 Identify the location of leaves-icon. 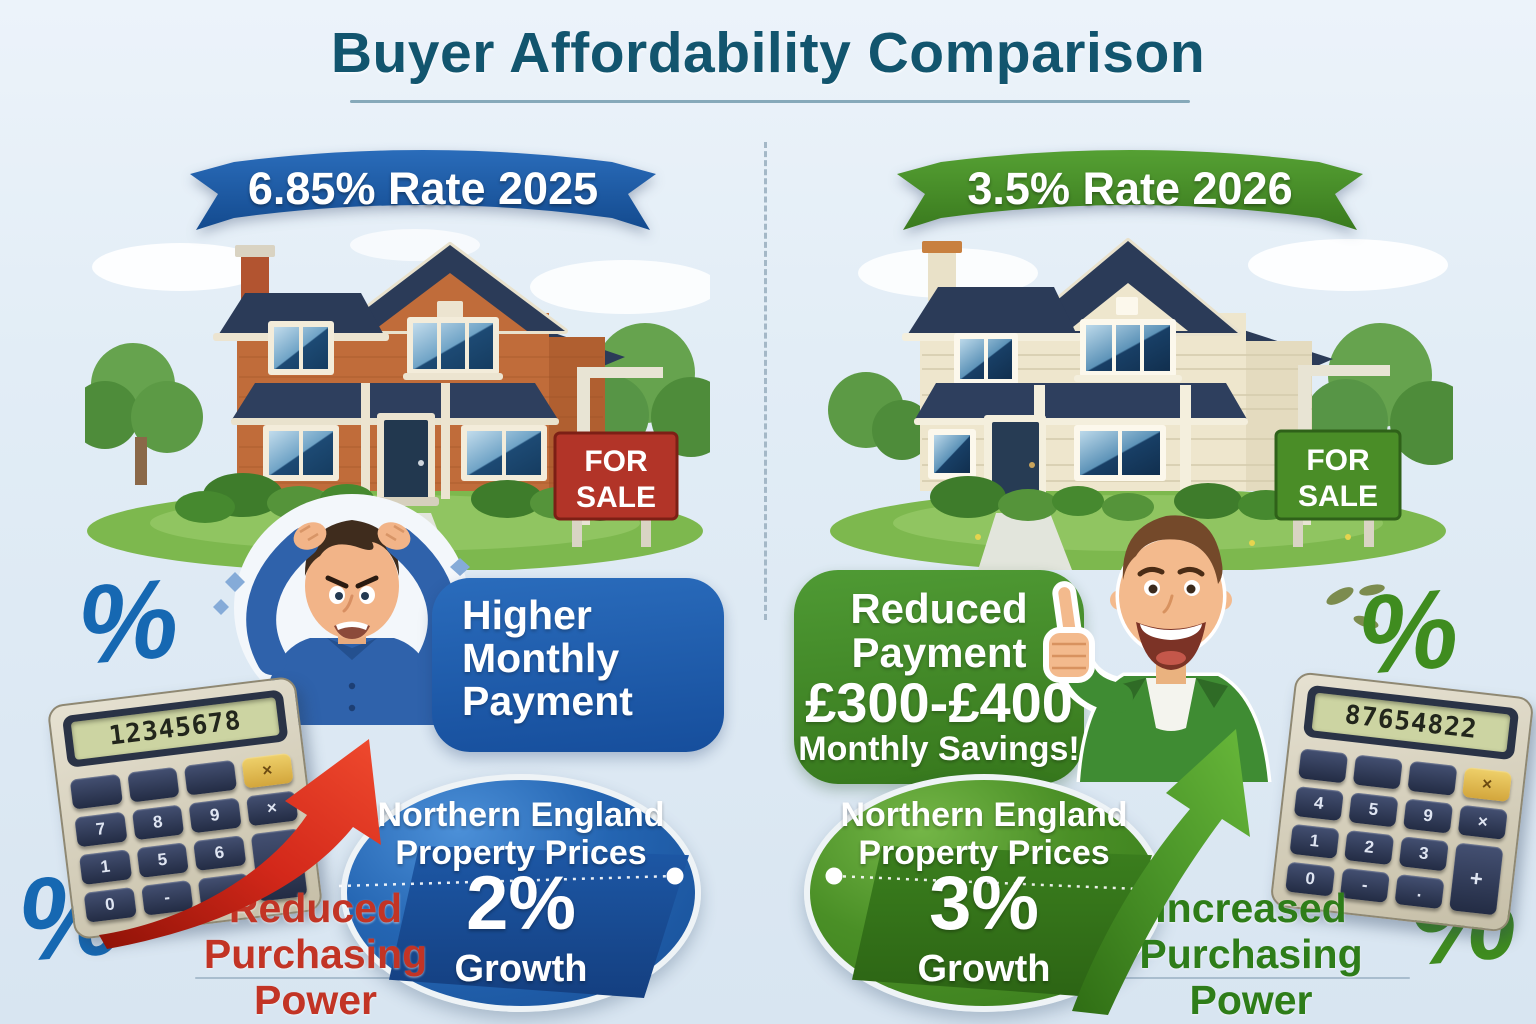
(1355, 606).